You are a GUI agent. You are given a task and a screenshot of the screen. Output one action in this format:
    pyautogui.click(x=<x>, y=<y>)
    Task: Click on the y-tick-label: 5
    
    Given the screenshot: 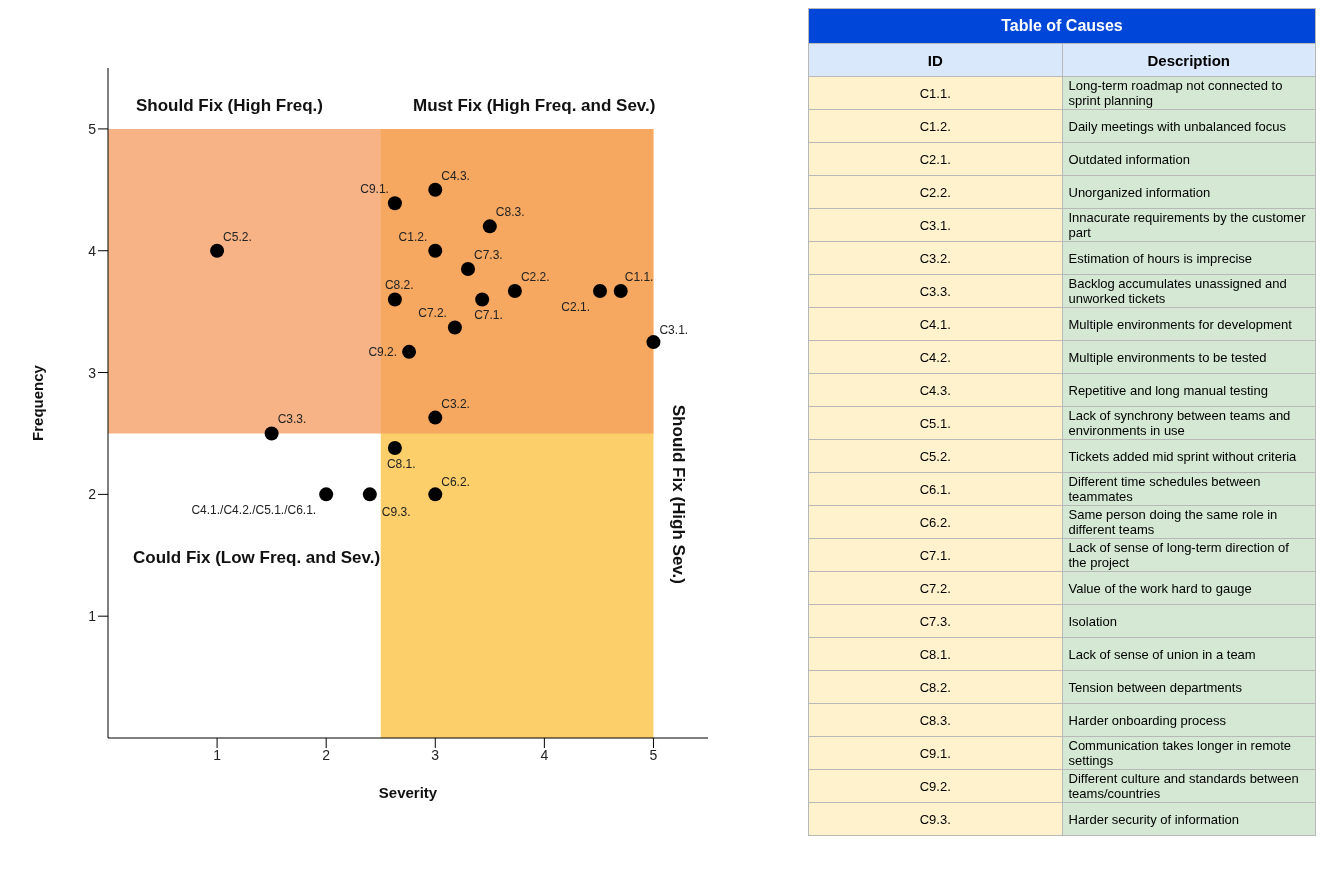 What is the action you would take?
    pyautogui.click(x=92, y=128)
    